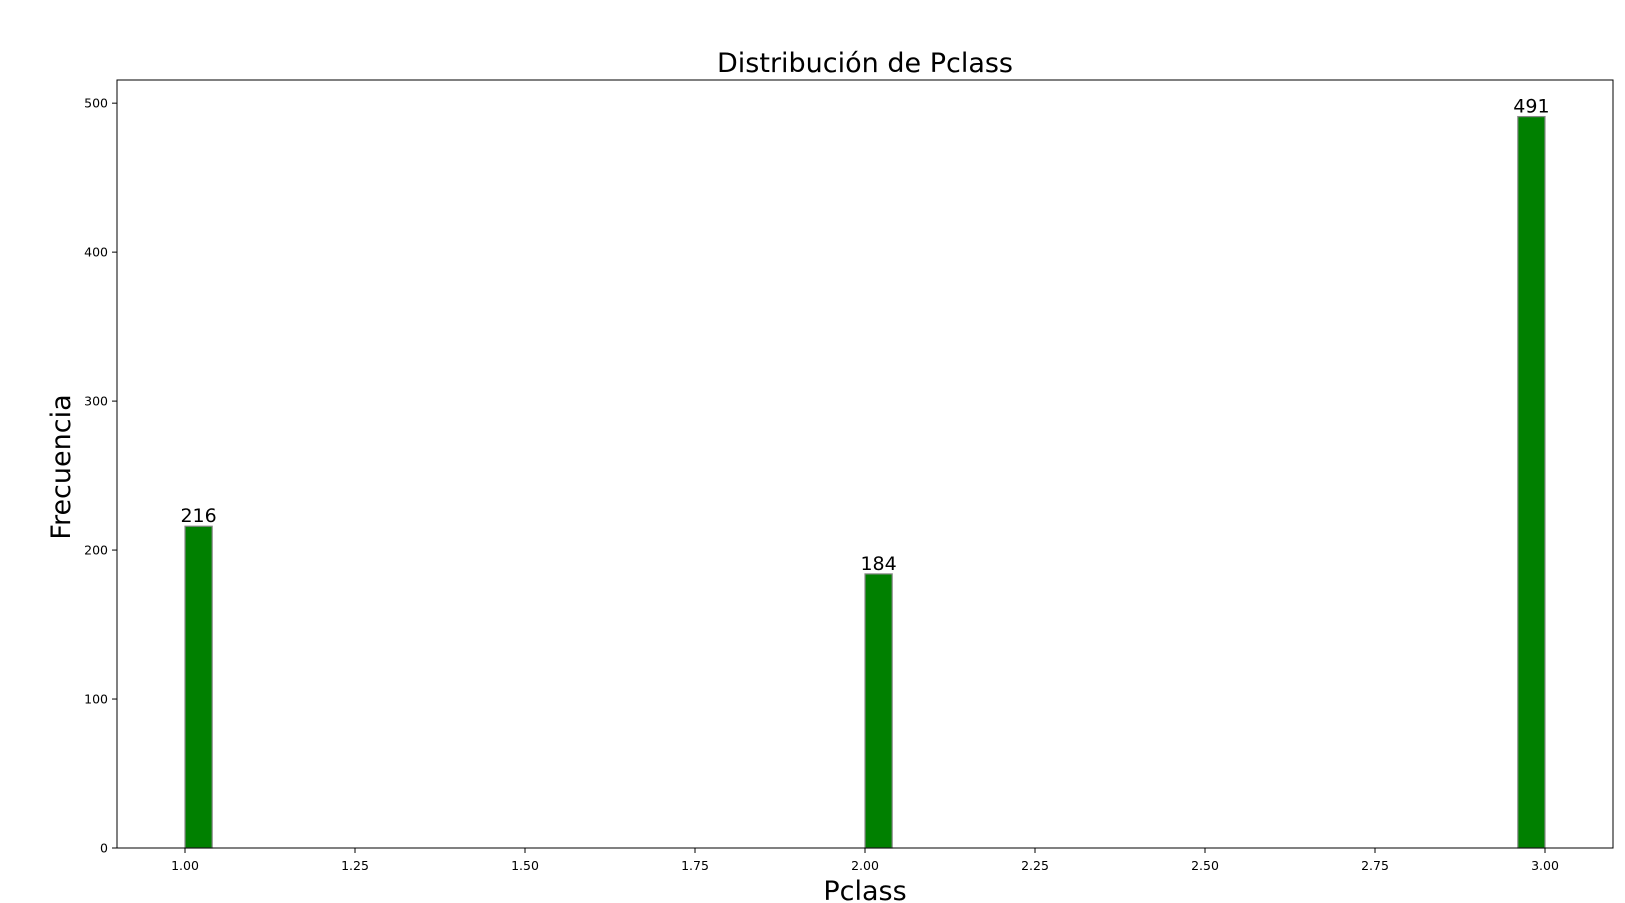 This screenshot has width=1625, height=903. What do you see at coordinates (878, 564) in the screenshot?
I see `bar-value-label-2: 184` at bounding box center [878, 564].